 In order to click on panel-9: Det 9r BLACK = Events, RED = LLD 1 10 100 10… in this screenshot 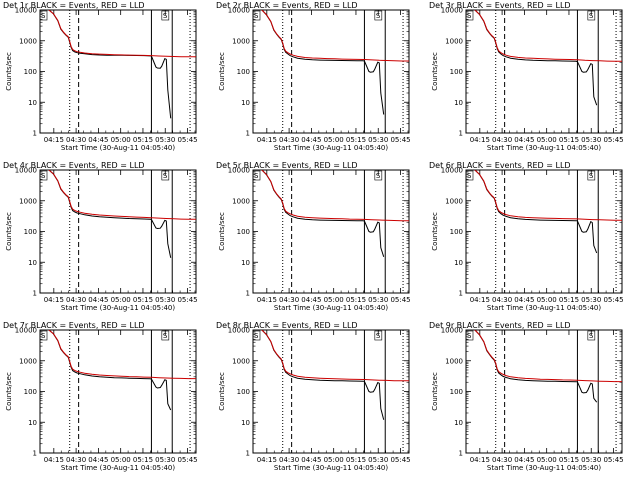, I will do `click(526, 396)`.